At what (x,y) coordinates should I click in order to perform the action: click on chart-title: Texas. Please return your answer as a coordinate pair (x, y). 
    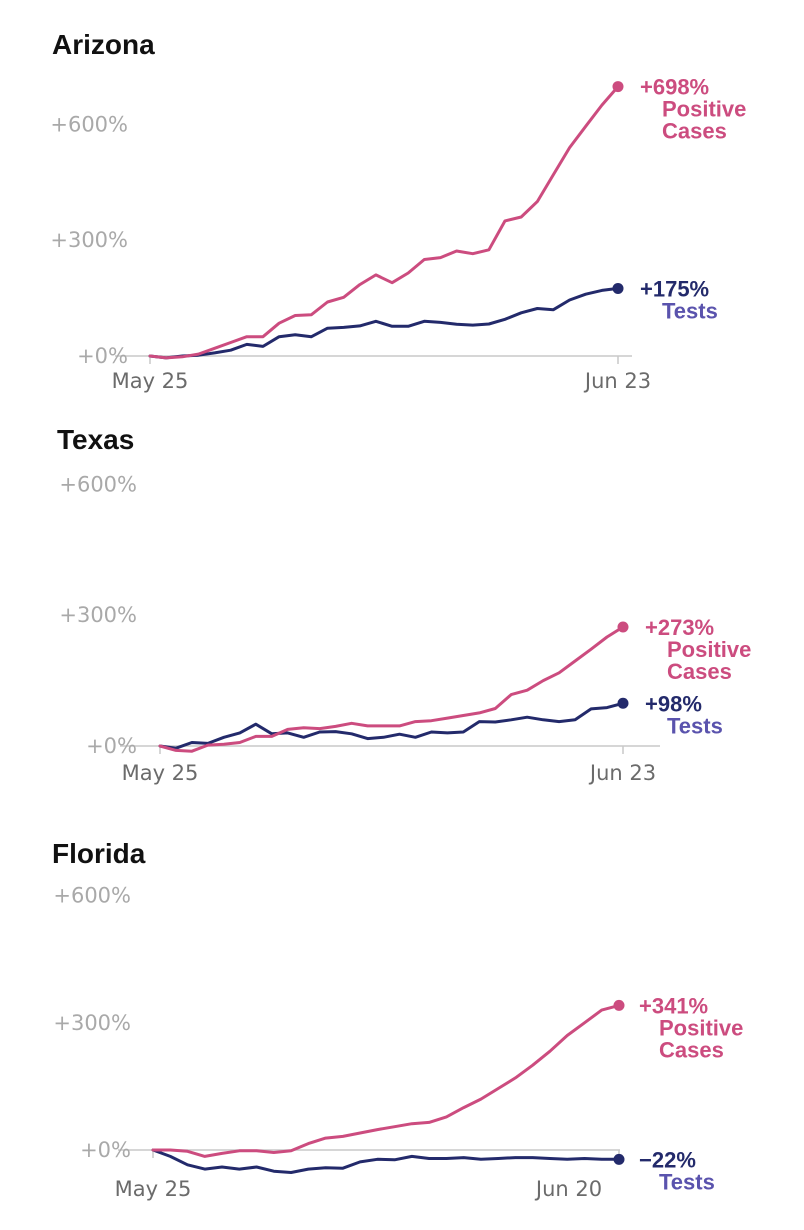
    Looking at the image, I should click on (95, 439).